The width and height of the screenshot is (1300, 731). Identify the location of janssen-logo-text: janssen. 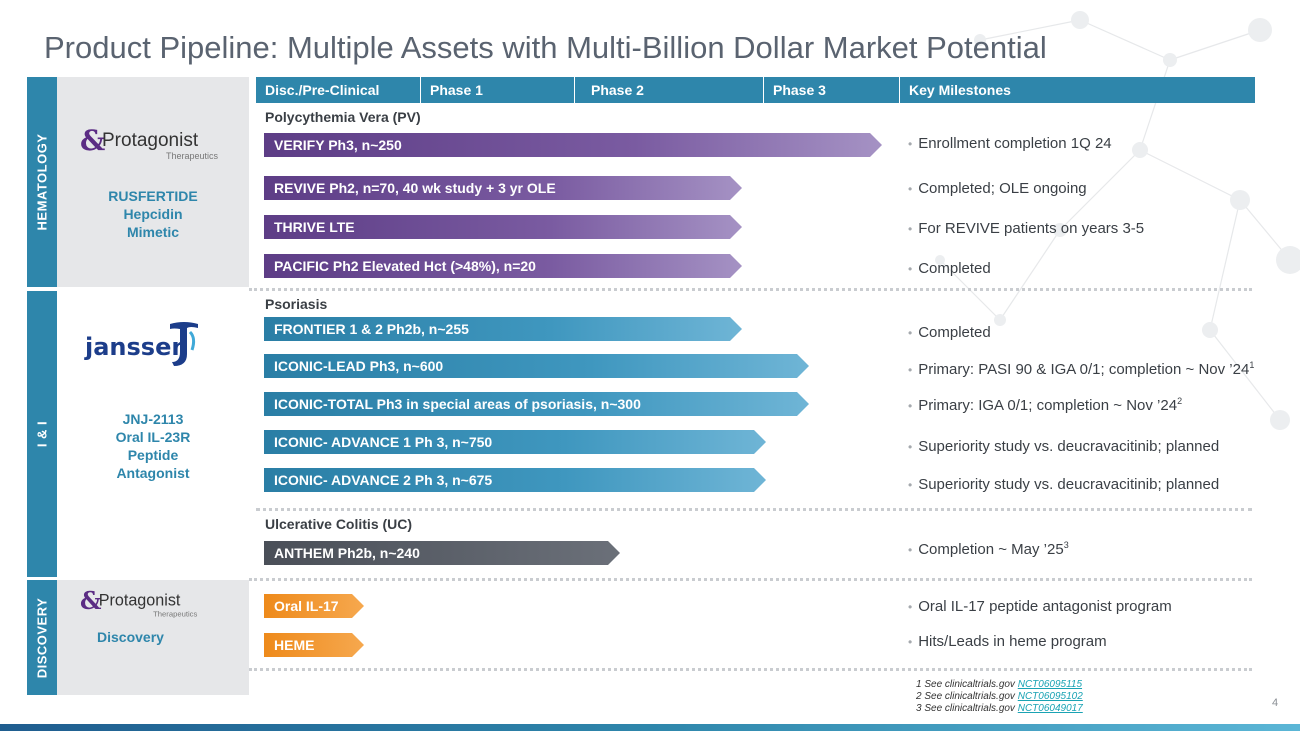
(137, 347).